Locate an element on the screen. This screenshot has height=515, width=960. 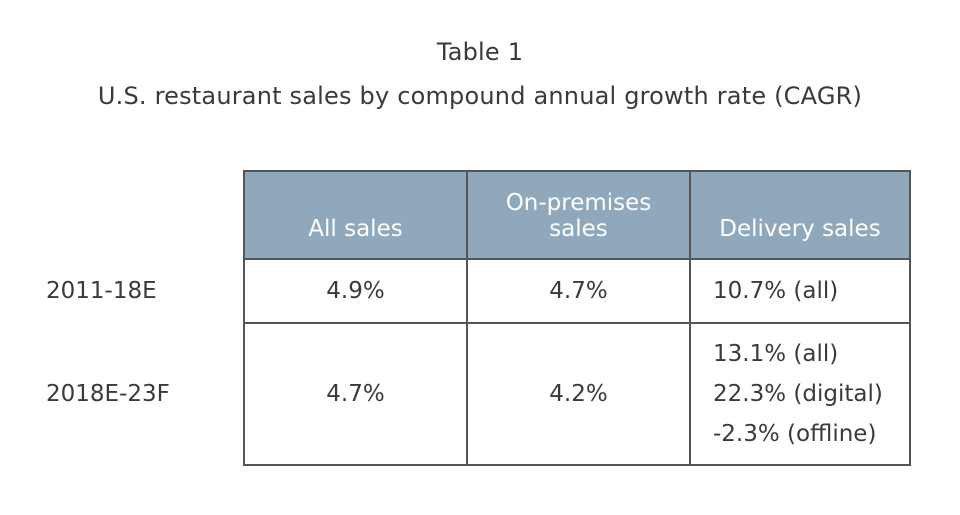
cell-delivery-line: 10.7% (all) is located at coordinates (776, 291).